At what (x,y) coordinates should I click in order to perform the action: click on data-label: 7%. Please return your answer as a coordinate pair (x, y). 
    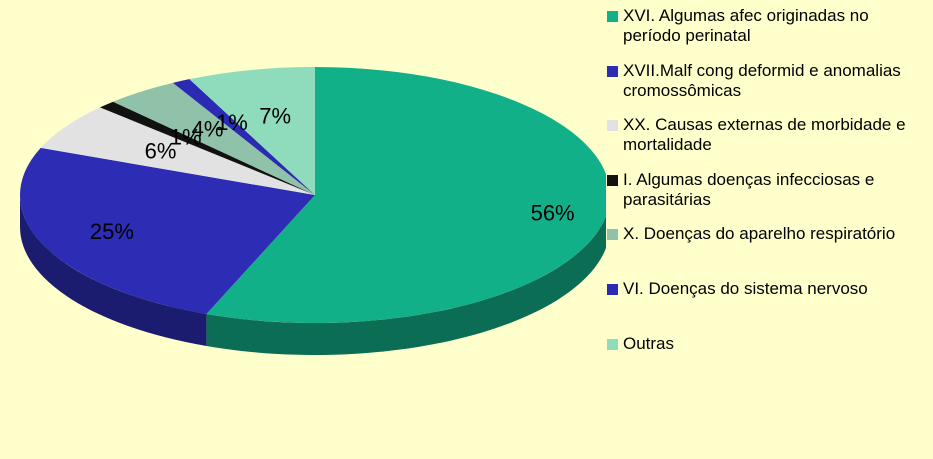
    Looking at the image, I should click on (275, 115).